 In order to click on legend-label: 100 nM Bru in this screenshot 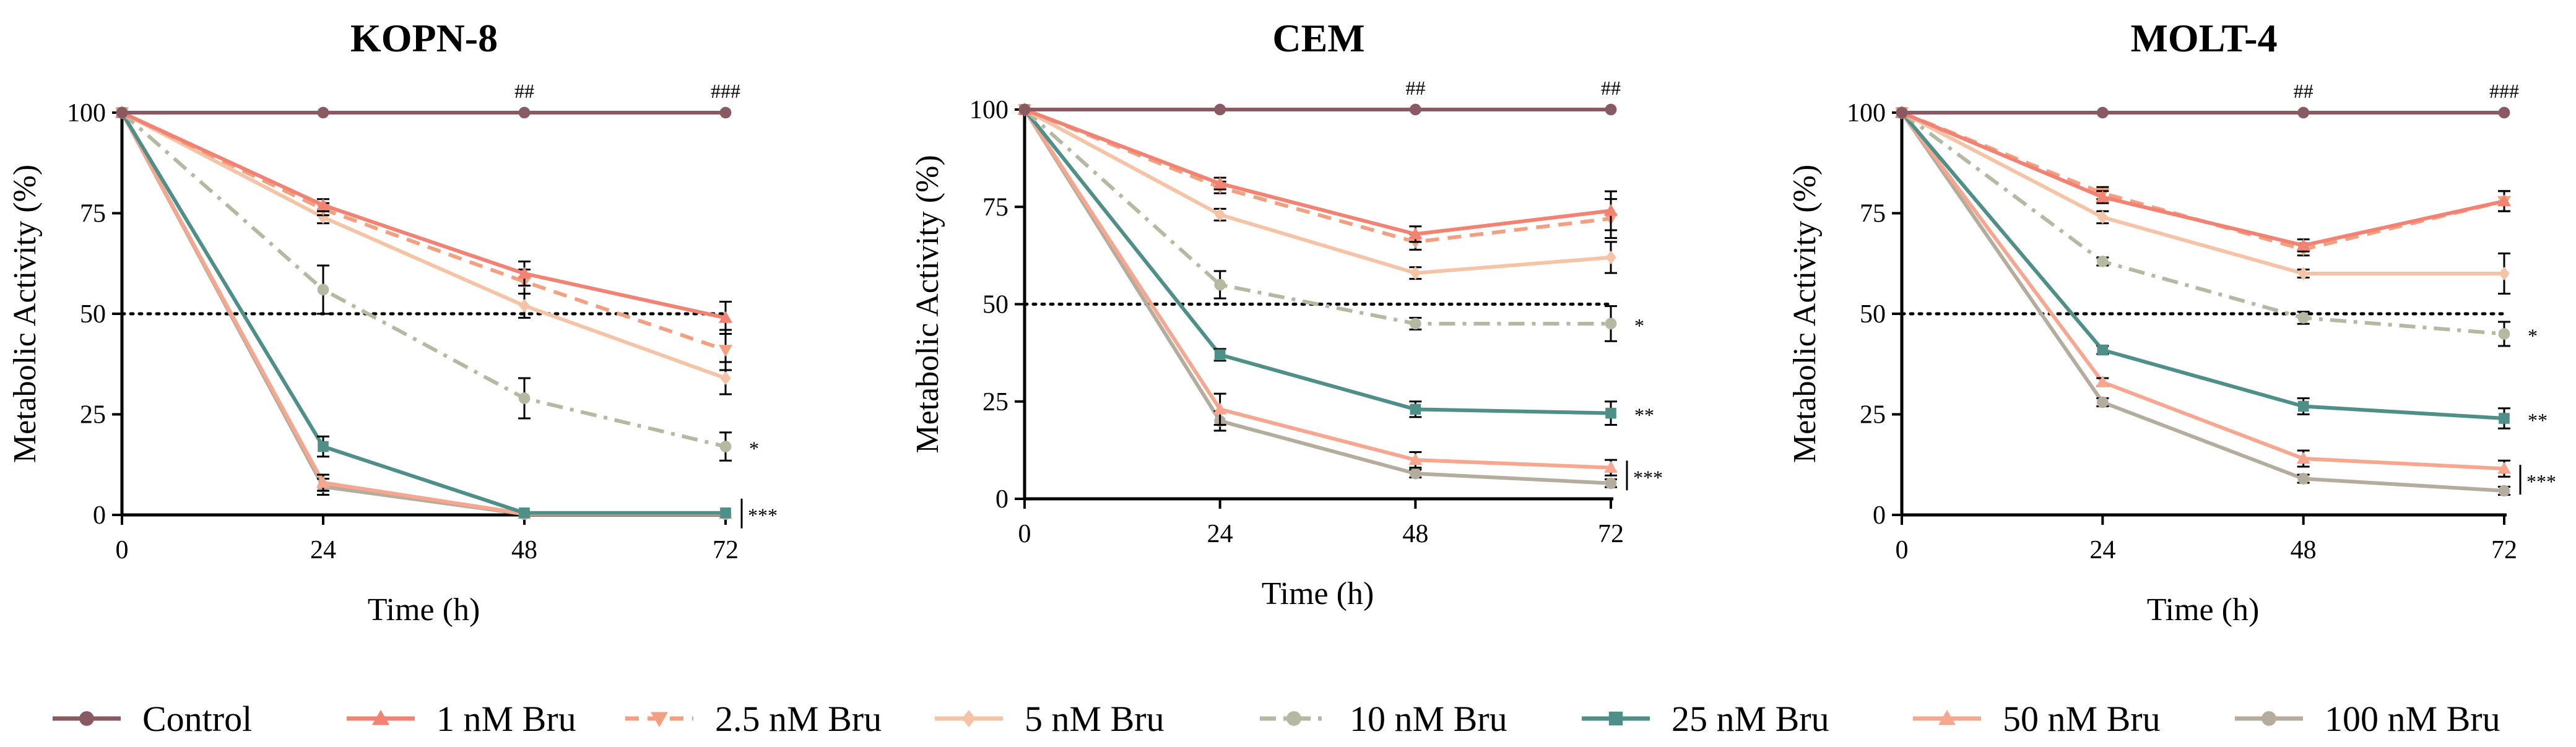, I will do `click(2412, 719)`.